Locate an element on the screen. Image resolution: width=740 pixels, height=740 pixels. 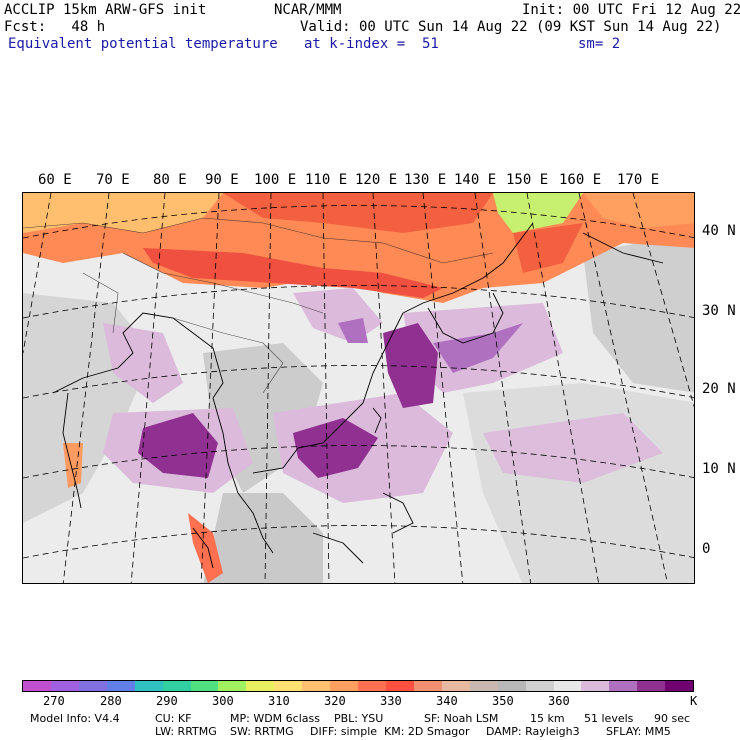
smoothing: sm= 2 is located at coordinates (599, 44).